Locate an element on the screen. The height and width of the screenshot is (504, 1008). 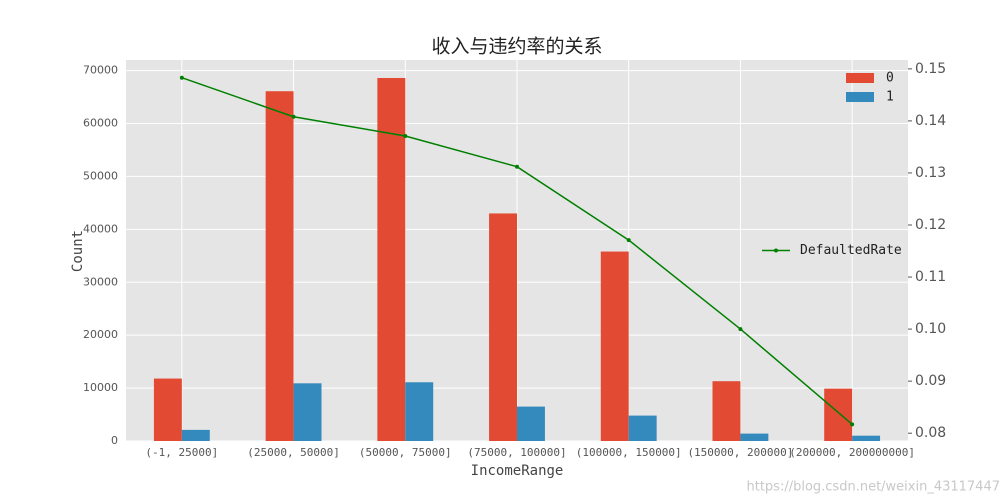
x-tick-label: (200000, 200000000] is located at coordinates (852, 452).